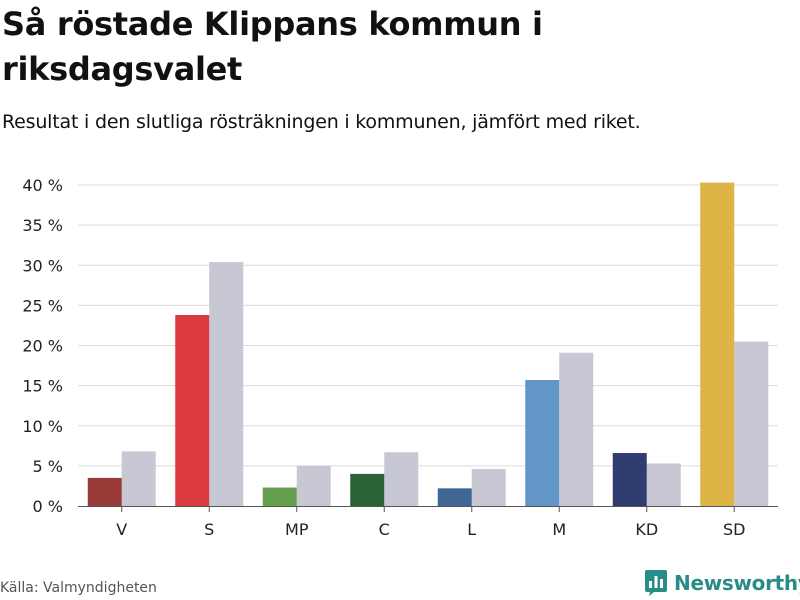 Image resolution: width=800 pixels, height=600 pixels. I want to click on x-axis-ticks: V S MP C L M KD SD, so click(428, 522).